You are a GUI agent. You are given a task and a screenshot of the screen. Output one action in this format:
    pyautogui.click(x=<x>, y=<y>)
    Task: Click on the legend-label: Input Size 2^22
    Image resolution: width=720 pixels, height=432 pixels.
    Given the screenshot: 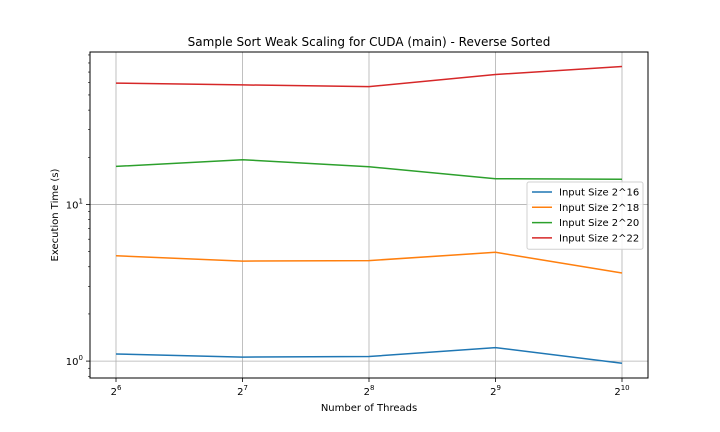 What is the action you would take?
    pyautogui.click(x=599, y=238)
    